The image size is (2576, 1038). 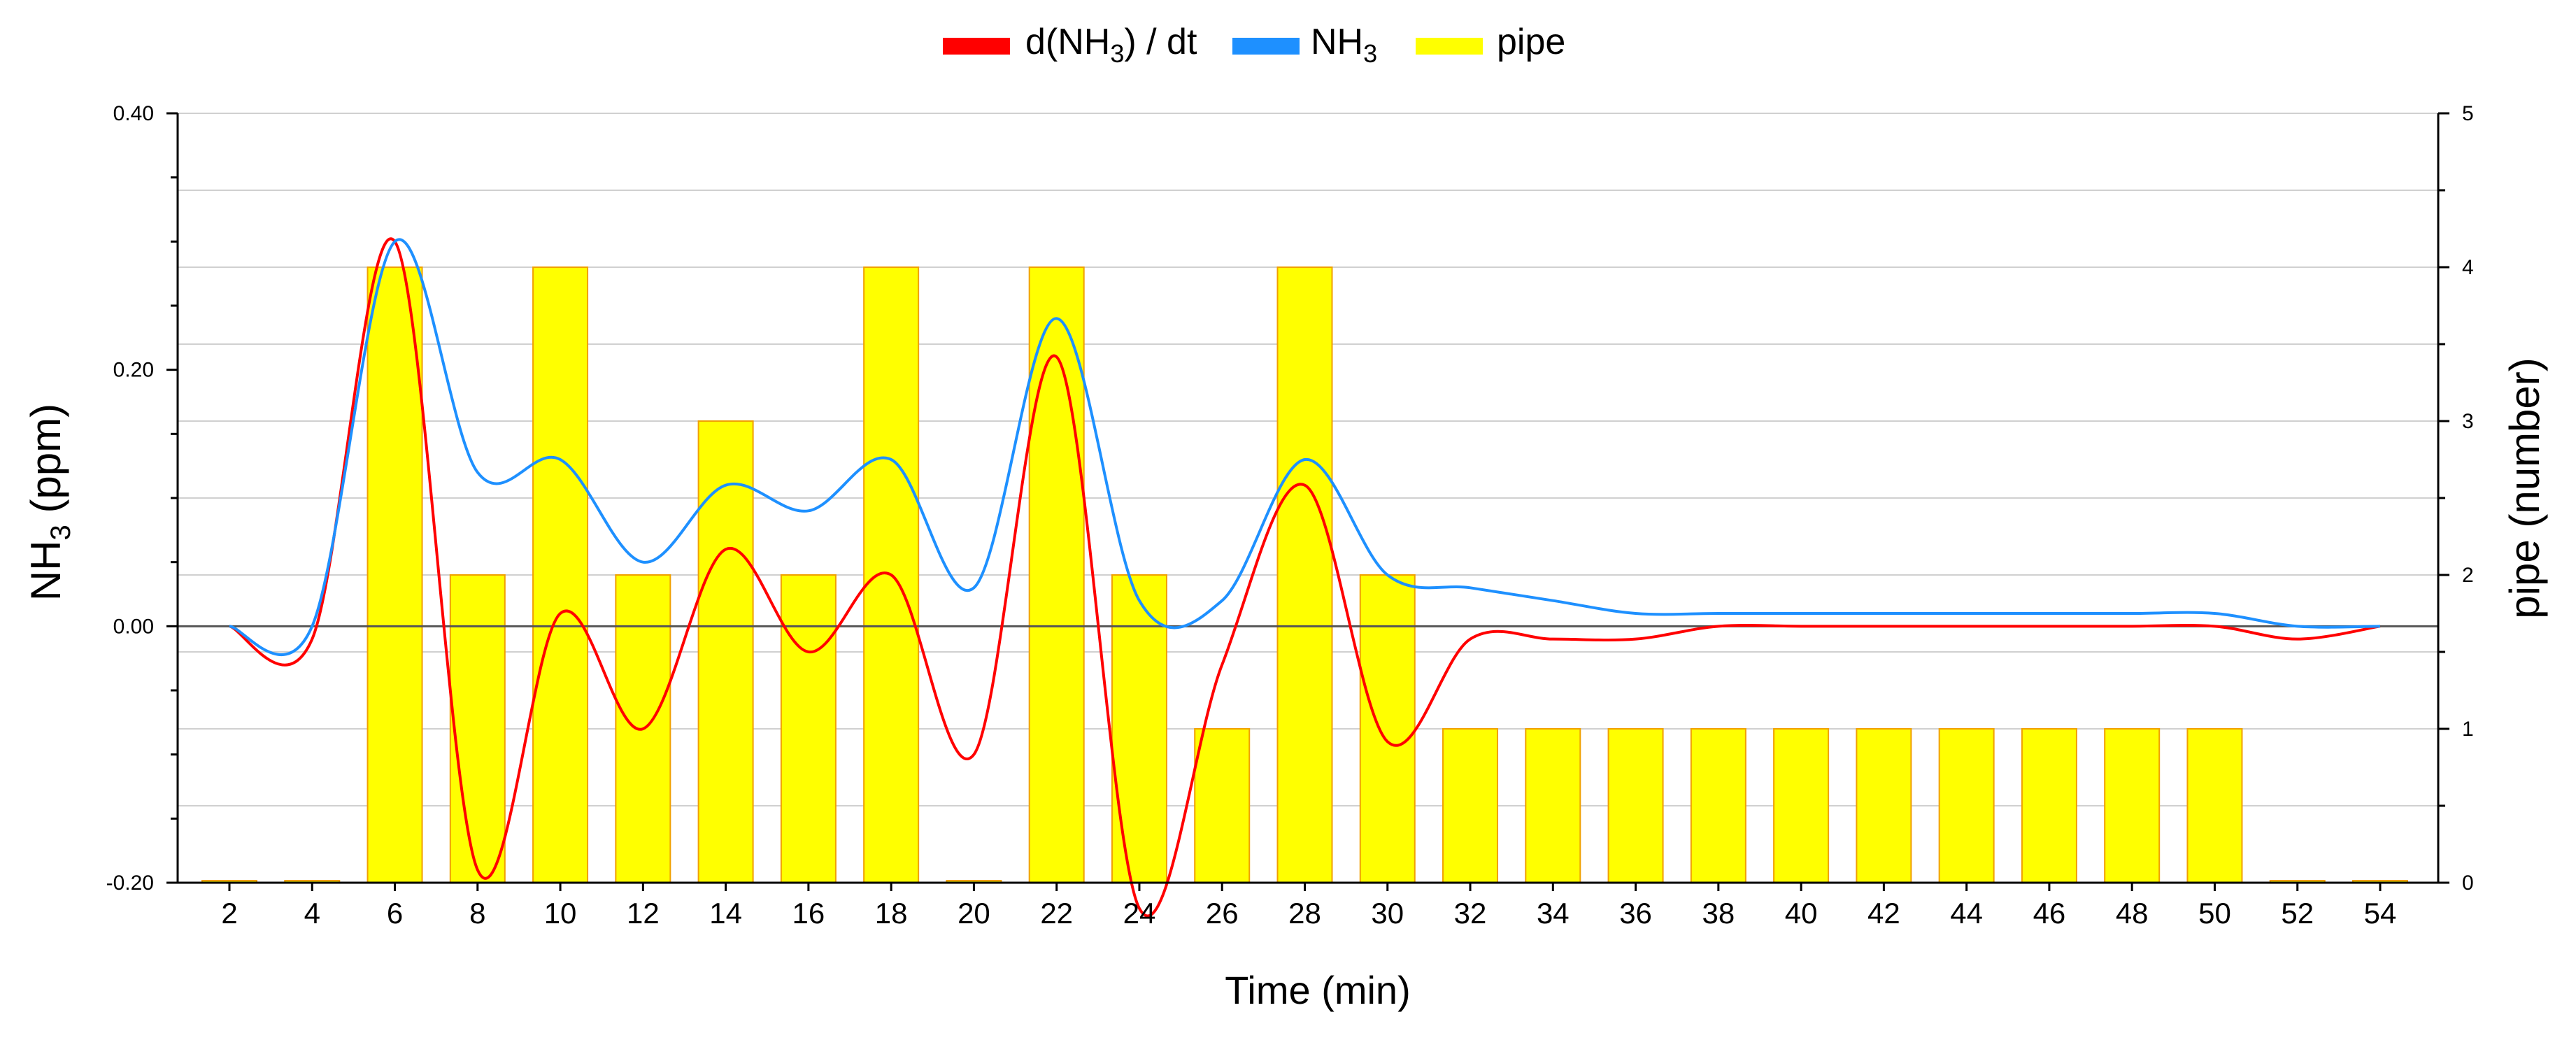 What do you see at coordinates (2468, 883) in the screenshot?
I see `y-right-tick-label: 0` at bounding box center [2468, 883].